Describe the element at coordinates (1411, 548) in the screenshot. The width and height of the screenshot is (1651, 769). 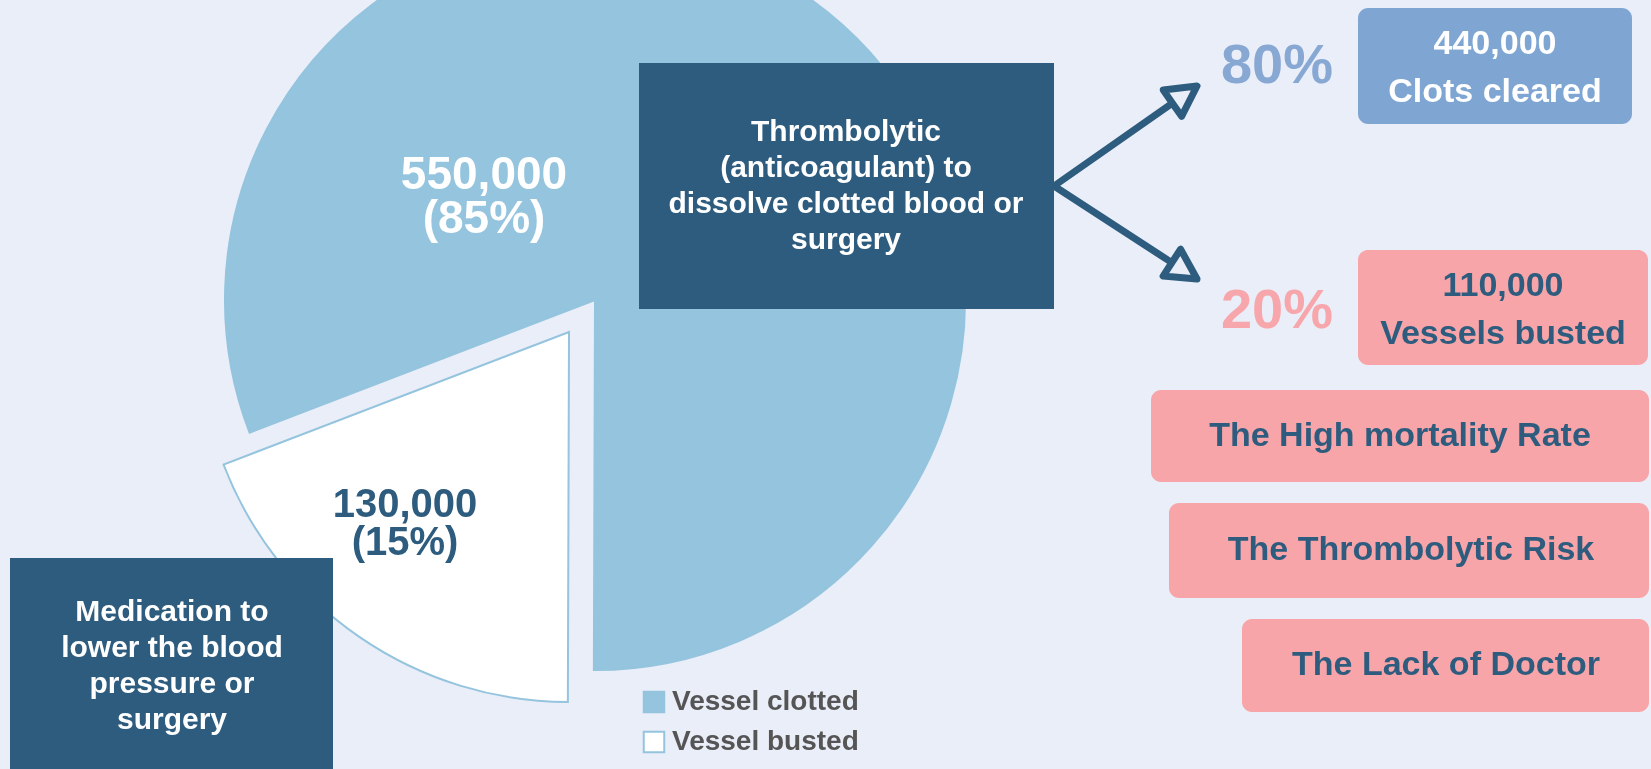
I see `text: The Thrombolytic Risk` at that location.